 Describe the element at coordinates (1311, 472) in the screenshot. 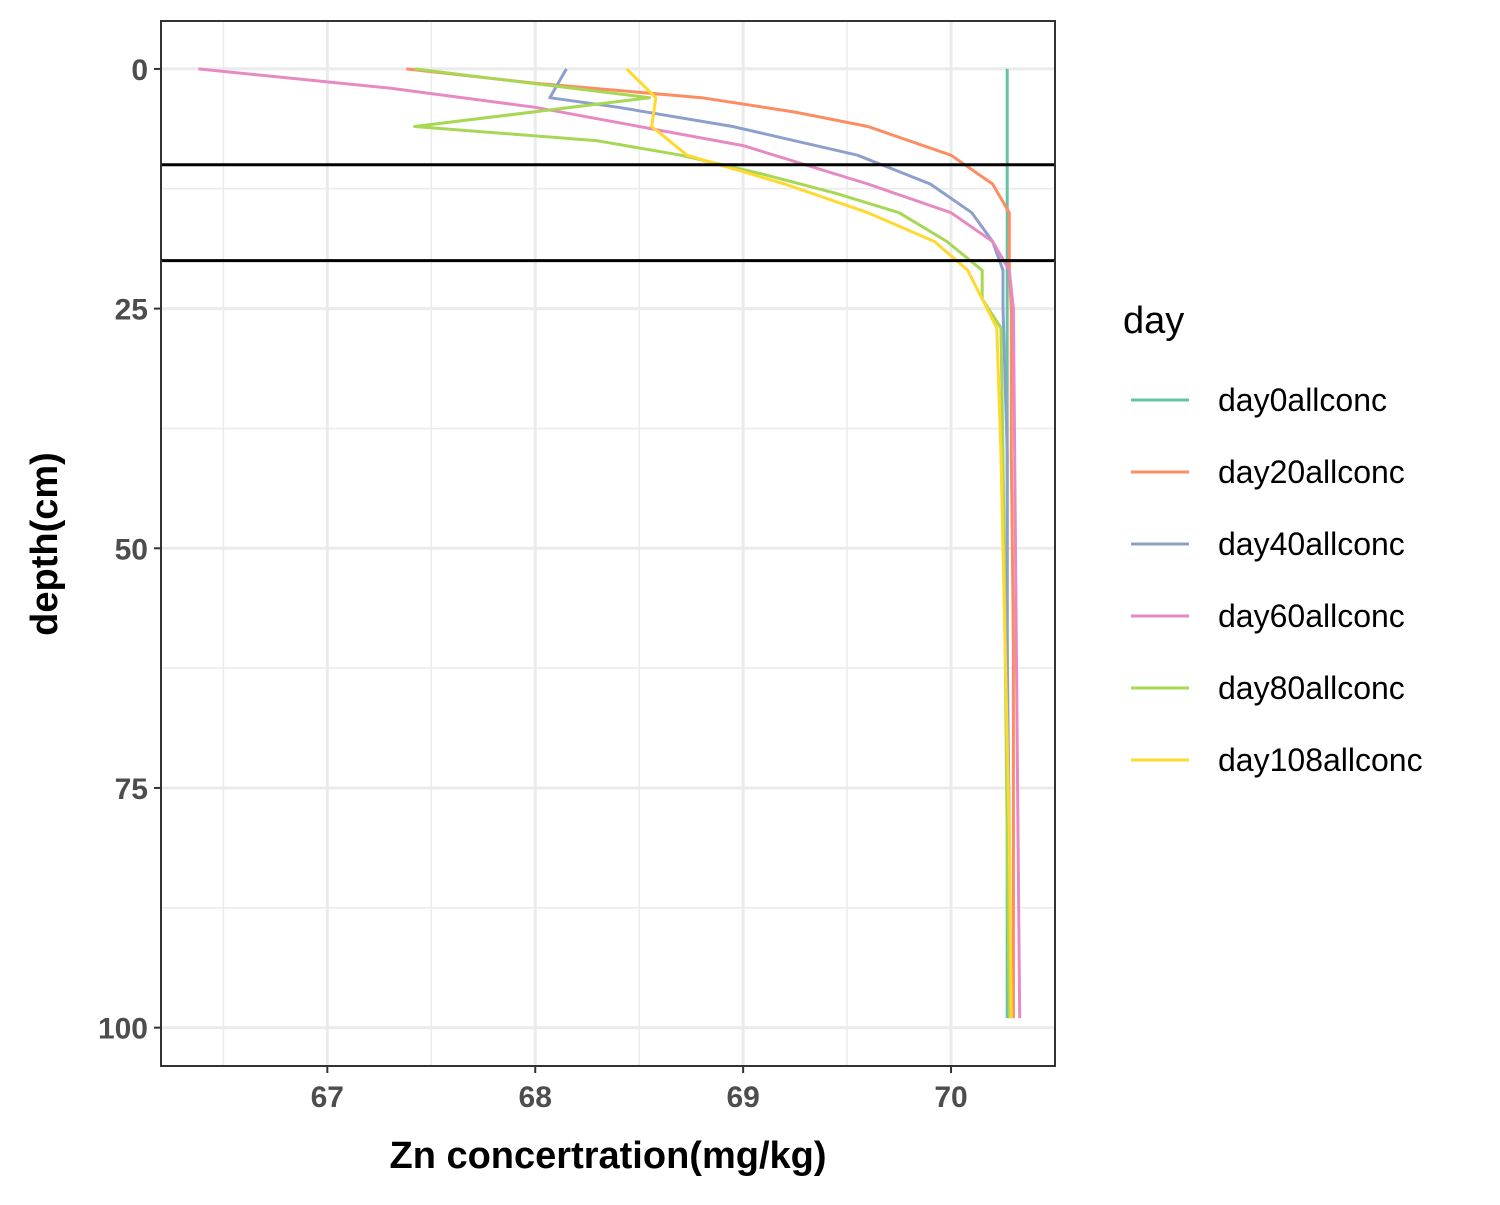

I see `legend-label: day20allconc` at that location.